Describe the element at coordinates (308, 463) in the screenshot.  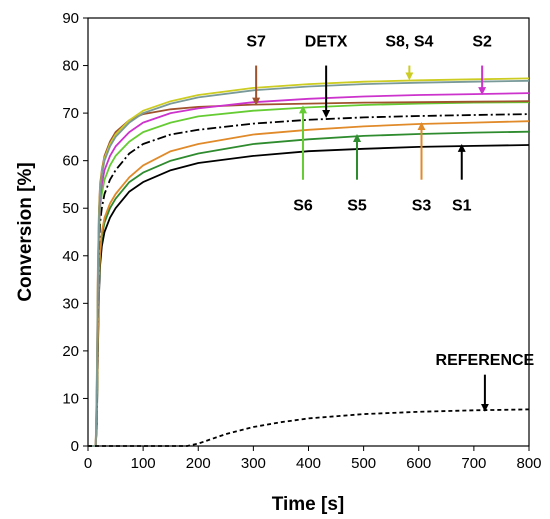
I see `x-tick-label: 400` at that location.